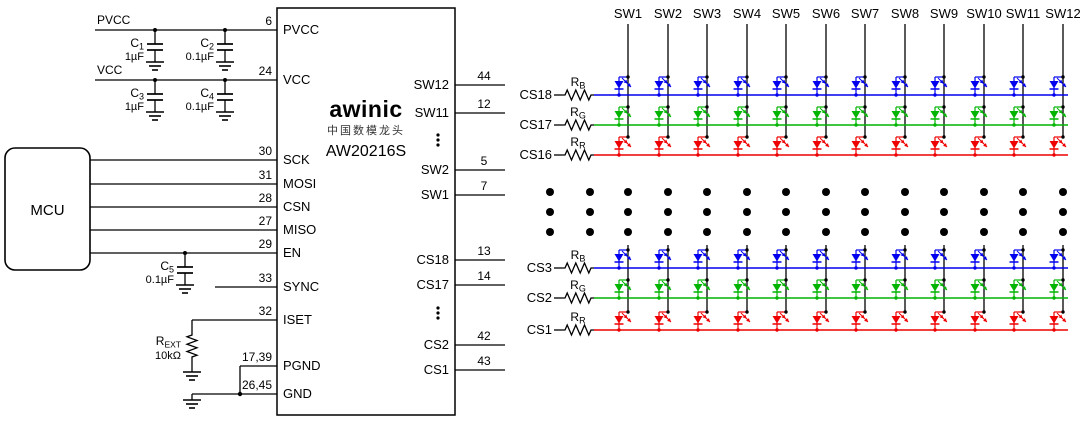 This screenshot has width=1080, height=421. I want to click on pvcc-net-label: PVCC, so click(114, 20).